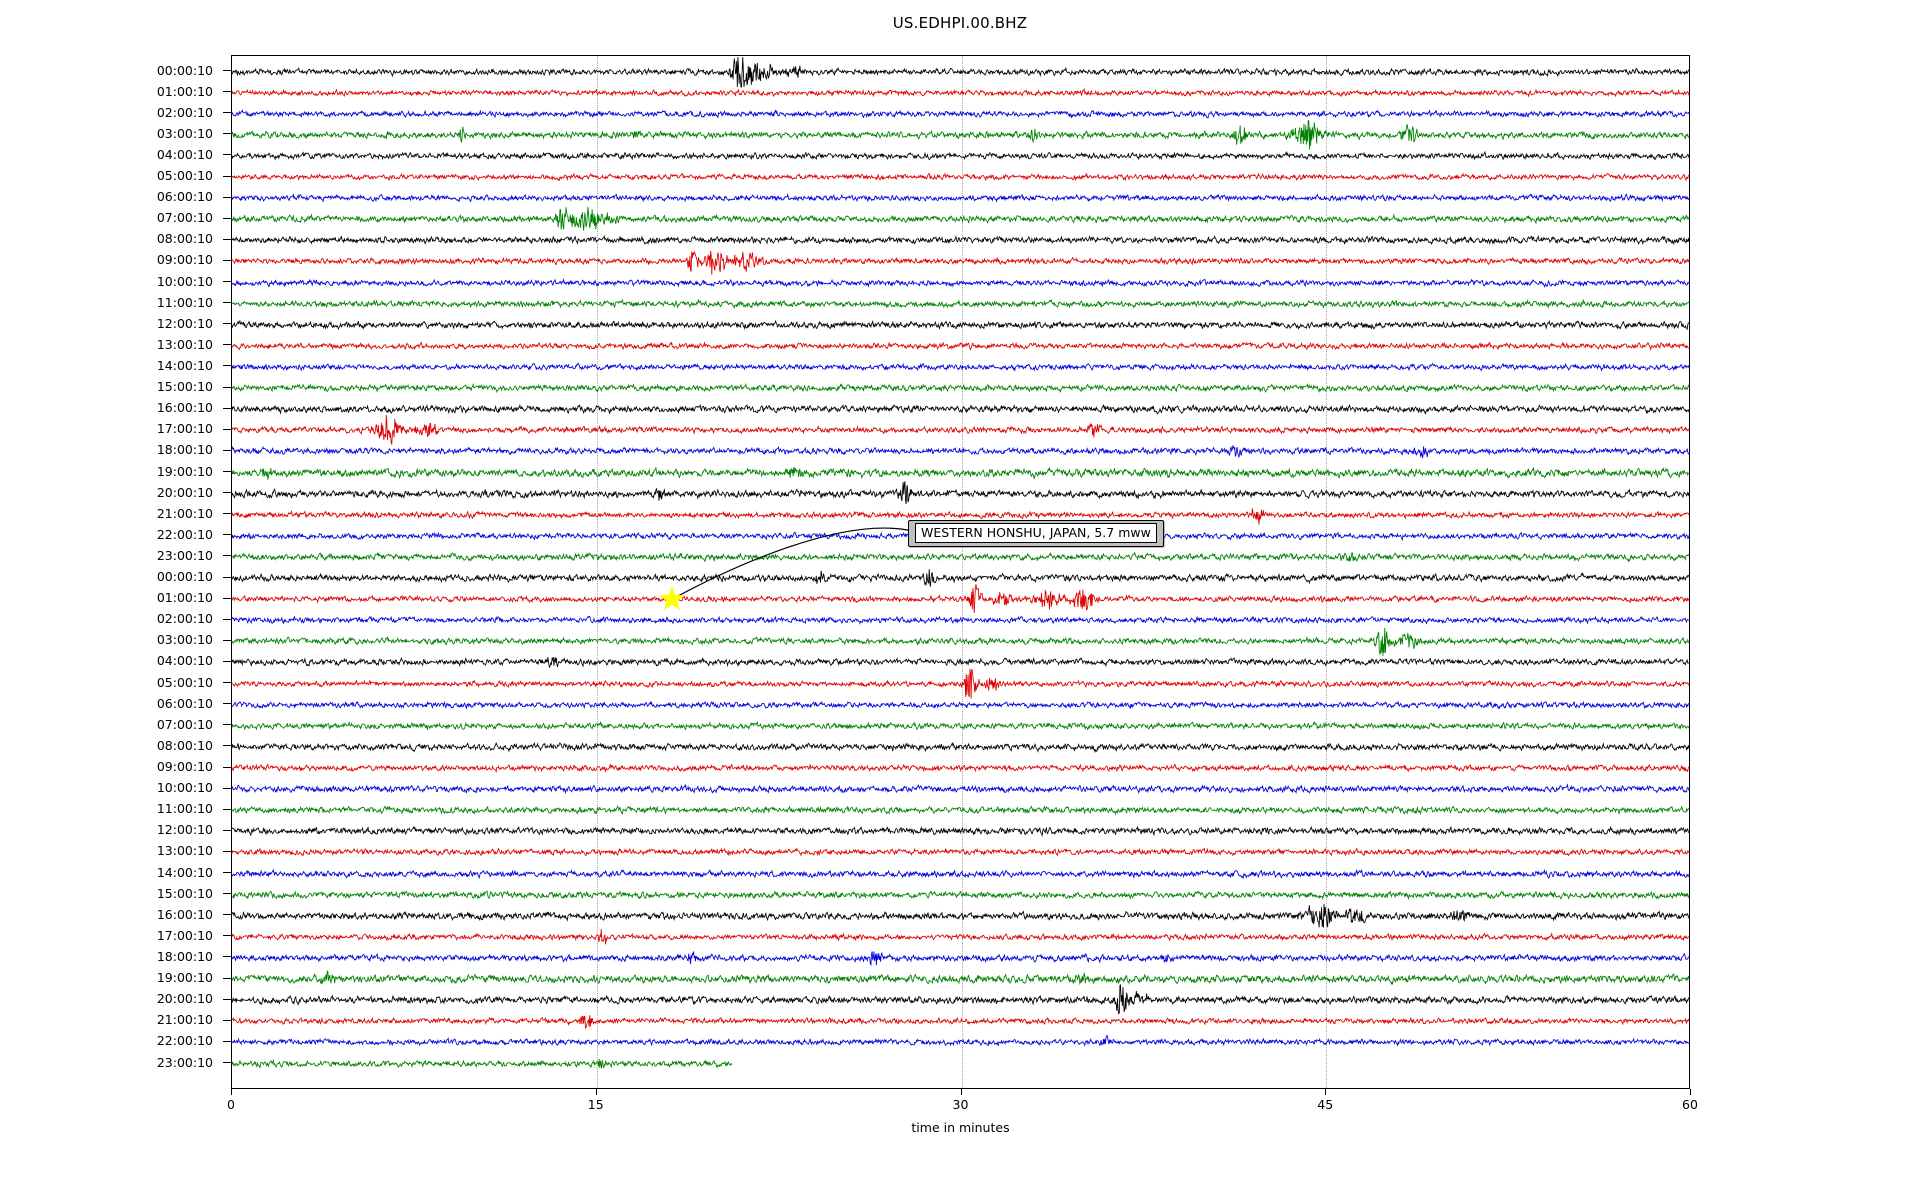 The height and width of the screenshot is (1200, 1920). I want to click on x-tick-label: 60, so click(1690, 1104).